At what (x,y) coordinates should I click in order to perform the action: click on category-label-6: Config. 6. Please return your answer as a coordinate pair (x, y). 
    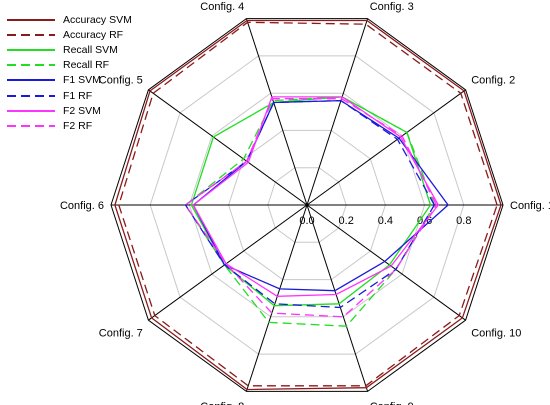
    Looking at the image, I should click on (82, 206).